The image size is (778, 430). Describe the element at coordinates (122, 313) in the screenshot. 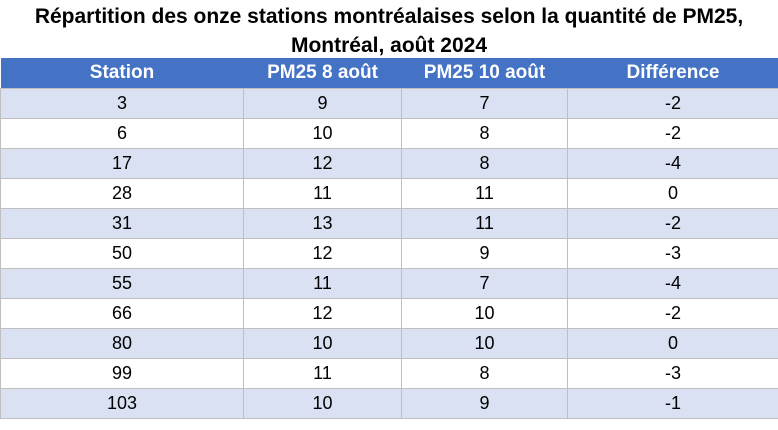

I see `cell-station: 66` at that location.